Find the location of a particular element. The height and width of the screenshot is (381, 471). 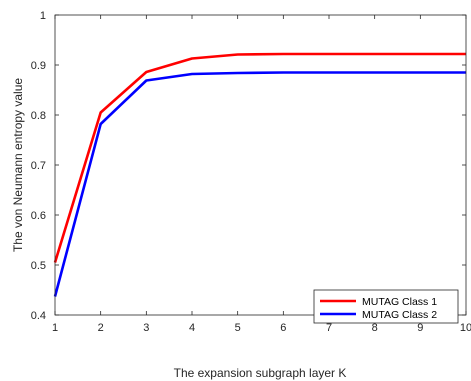

y-tick-label: 0.5 is located at coordinates (38, 266).